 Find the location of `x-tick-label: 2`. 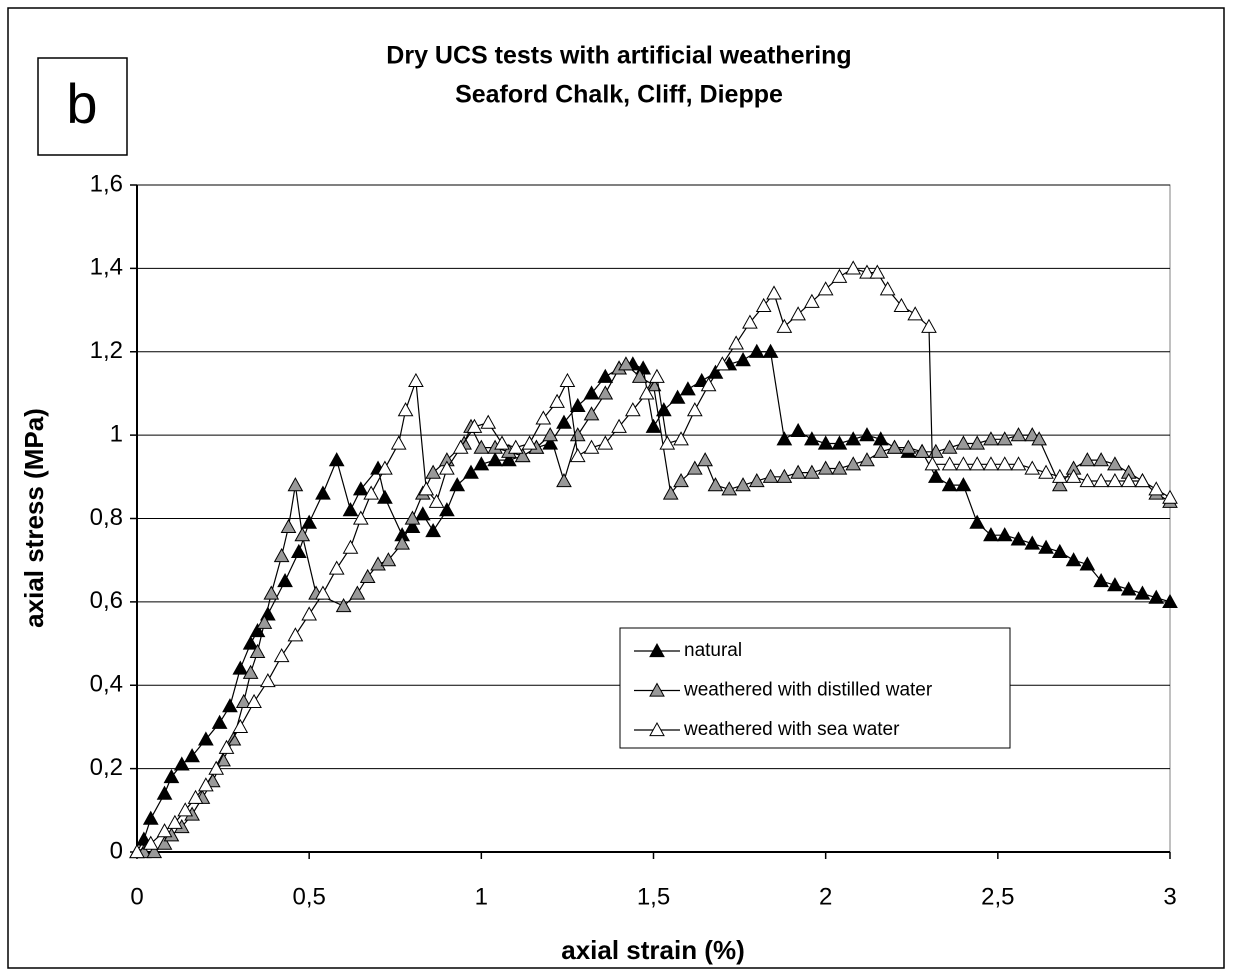

x-tick-label: 2 is located at coordinates (825, 896).